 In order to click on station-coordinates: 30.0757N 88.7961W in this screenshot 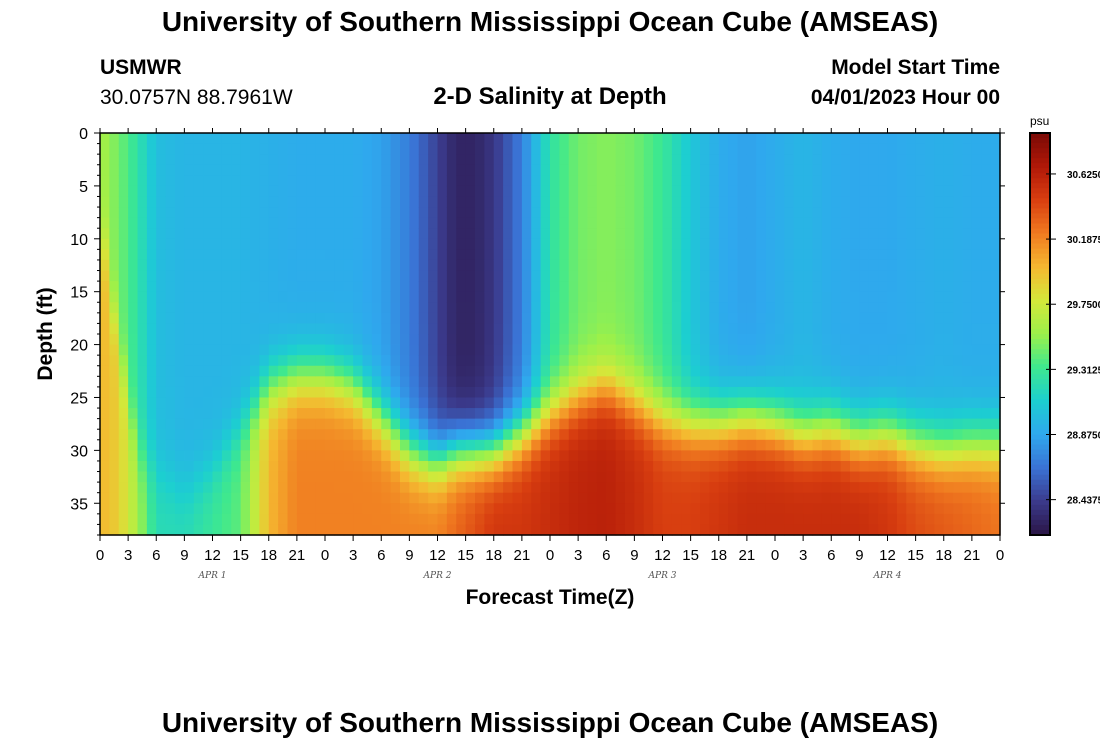, I will do `click(196, 97)`.